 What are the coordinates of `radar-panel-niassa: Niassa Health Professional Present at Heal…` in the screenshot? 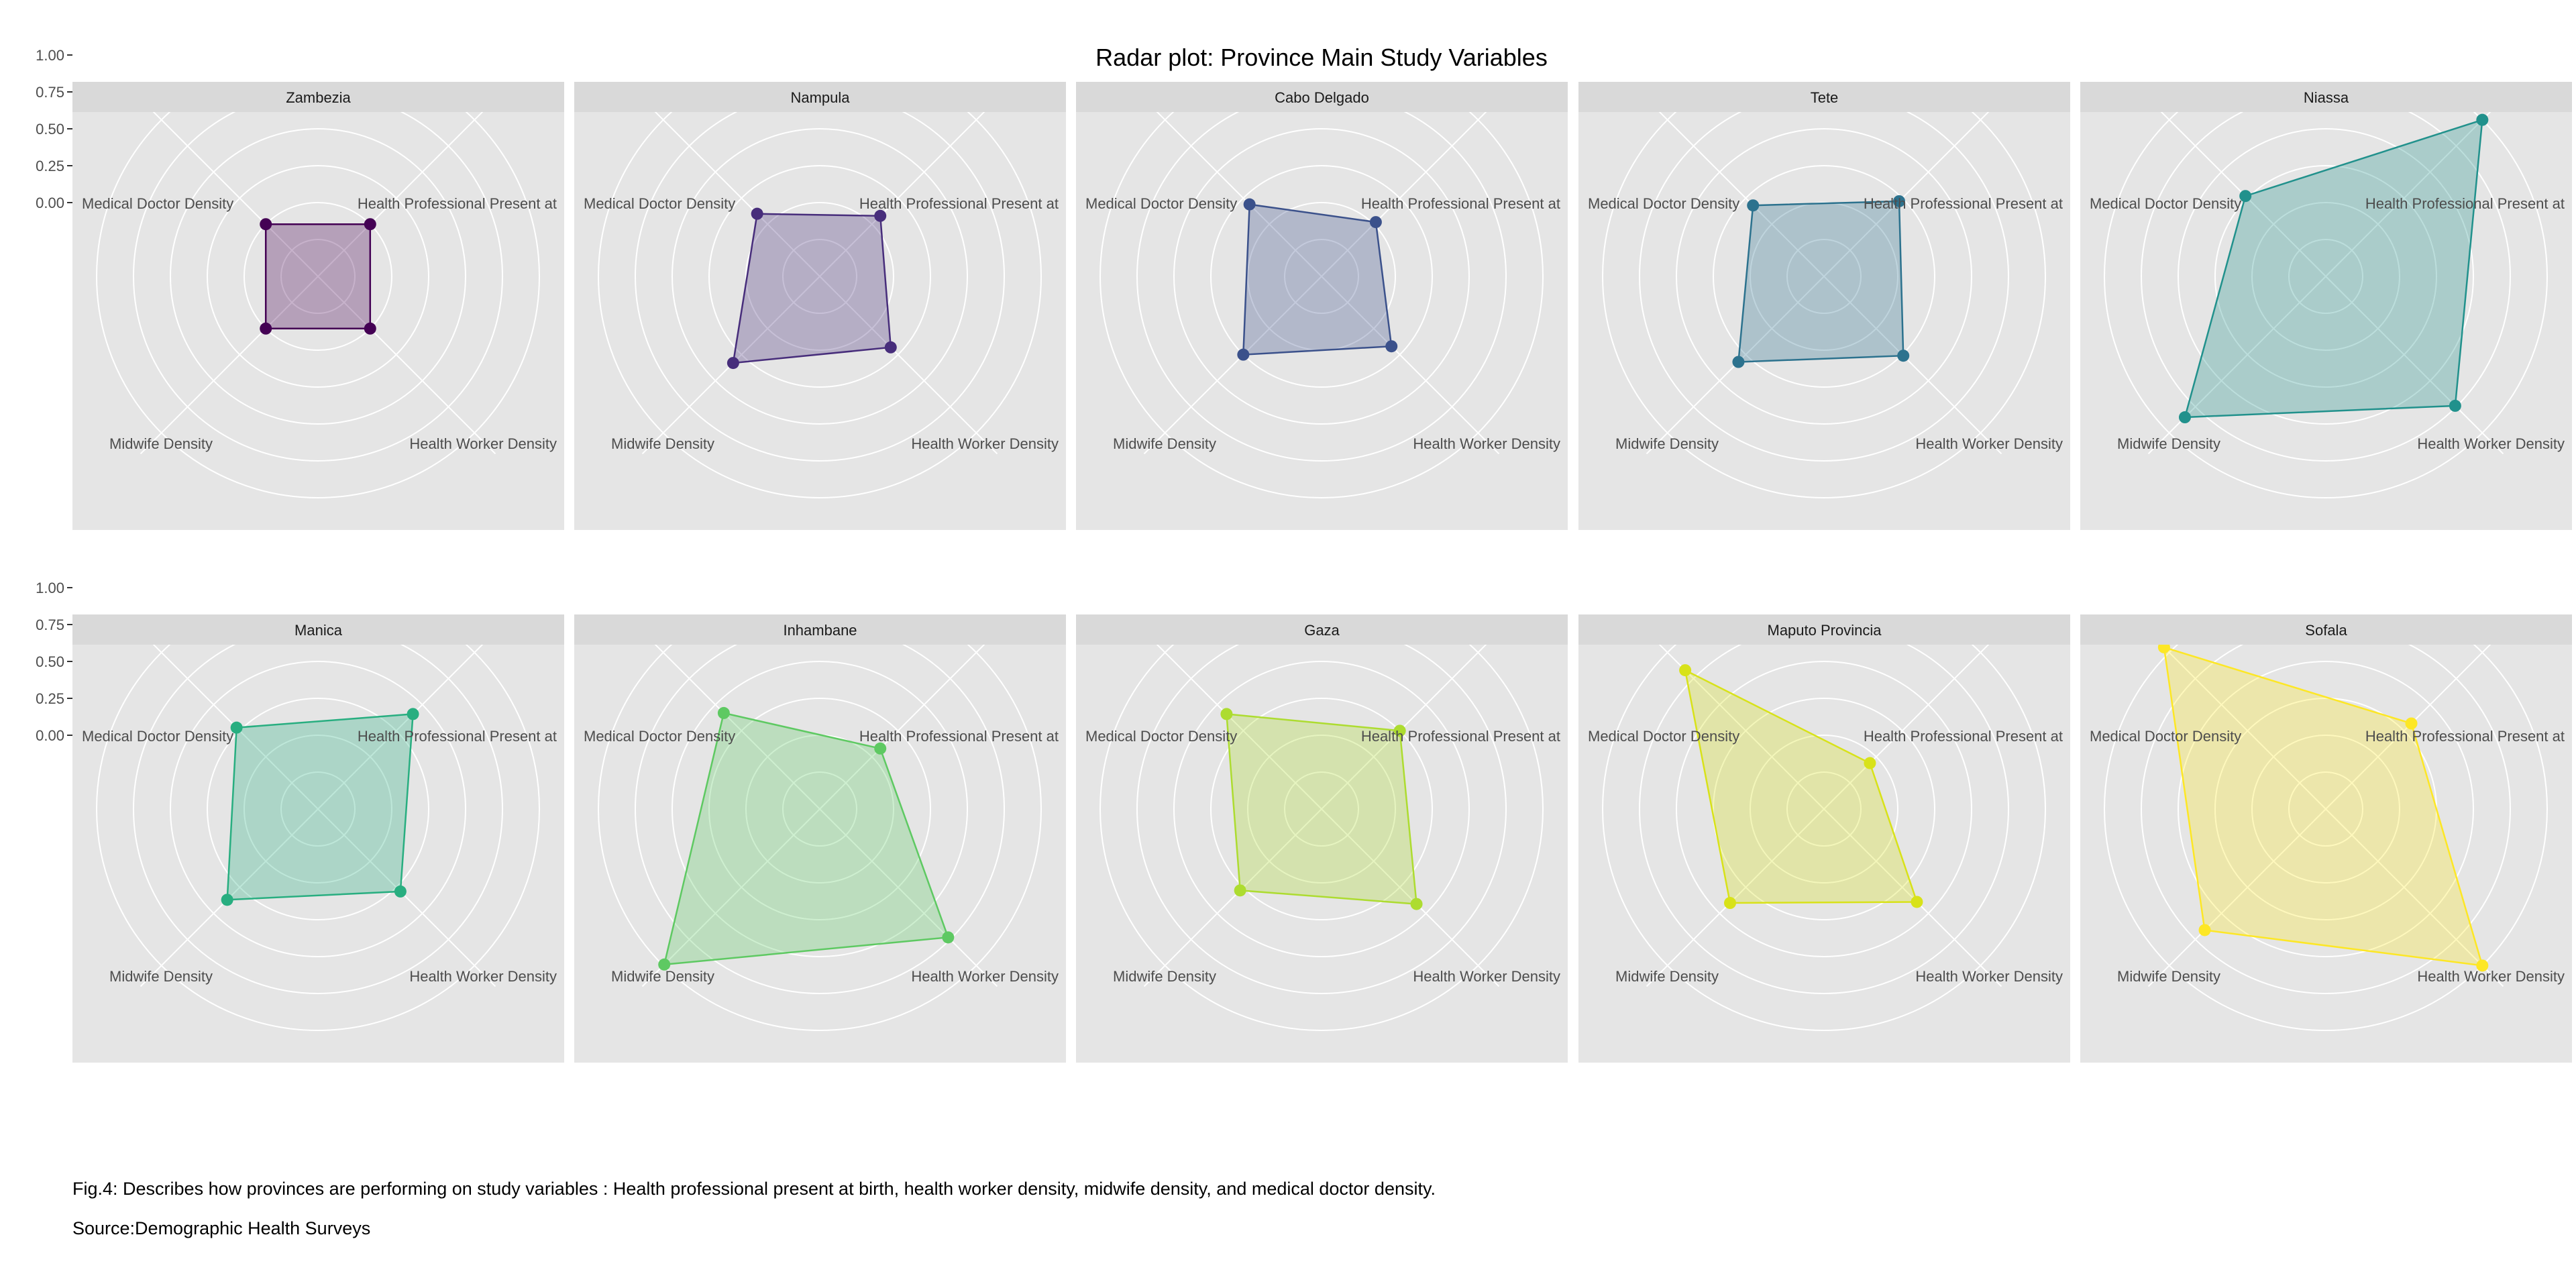 It's located at (2326, 306).